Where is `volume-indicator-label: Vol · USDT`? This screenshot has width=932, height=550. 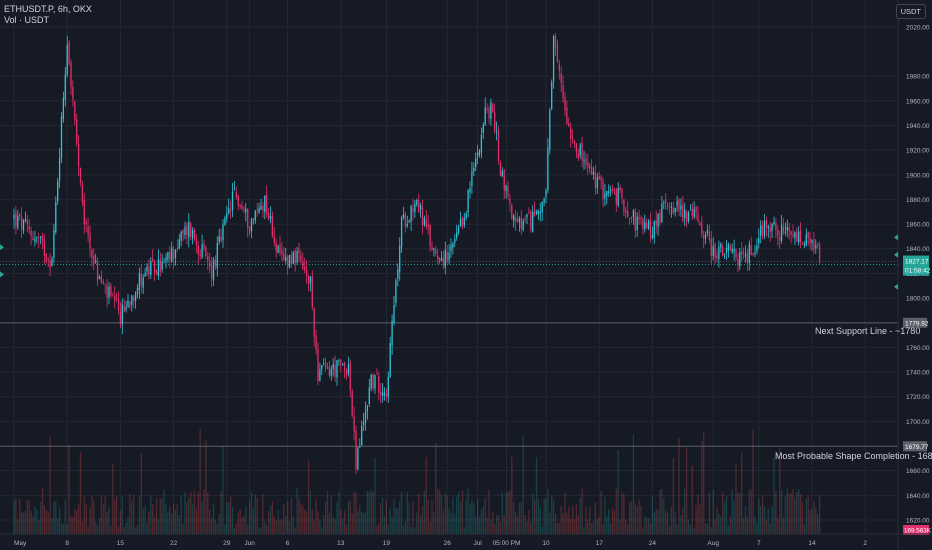
volume-indicator-label: Vol · USDT is located at coordinates (27, 20).